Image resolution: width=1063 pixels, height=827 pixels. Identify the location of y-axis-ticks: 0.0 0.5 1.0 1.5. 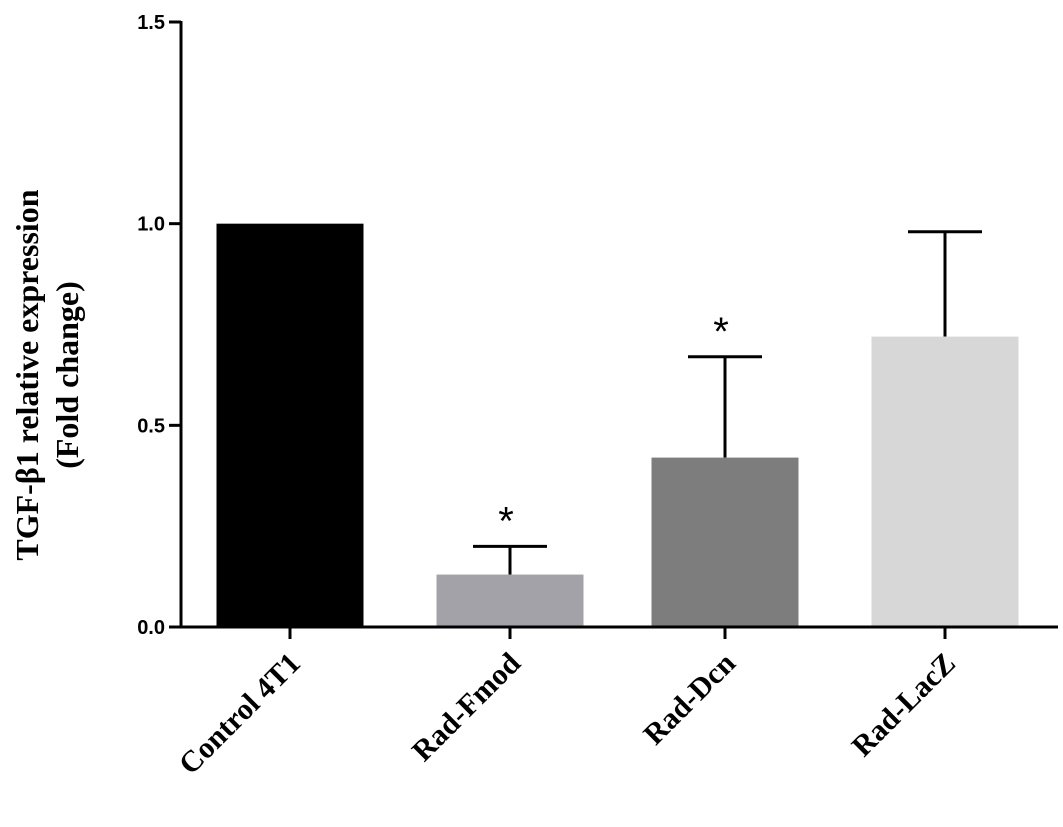
(159, 325).